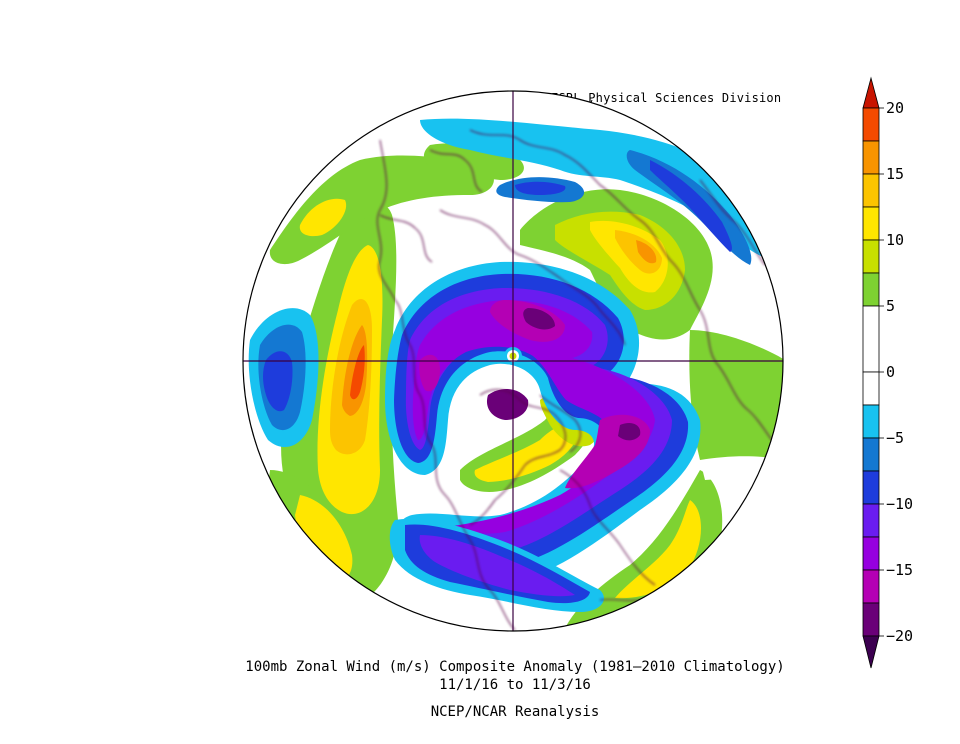 The height and width of the screenshot is (744, 960). I want to click on colorbar-label-m15: −15, so click(900, 570).